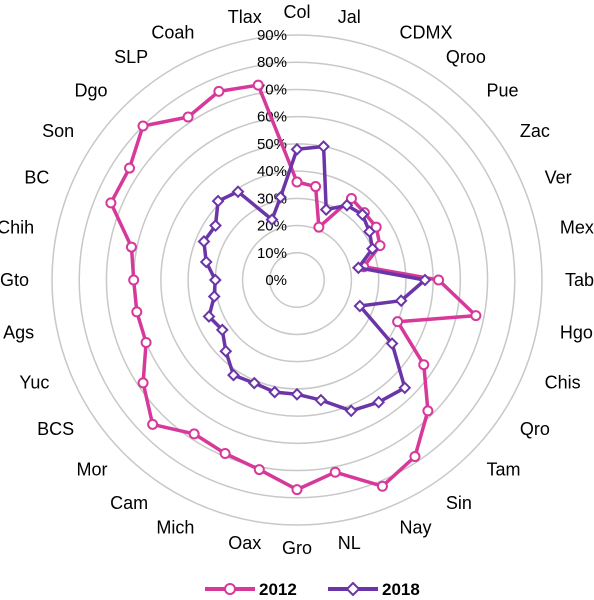 The image size is (594, 600). Describe the element at coordinates (349, 543) in the screenshot. I see `category-label: NL` at that location.